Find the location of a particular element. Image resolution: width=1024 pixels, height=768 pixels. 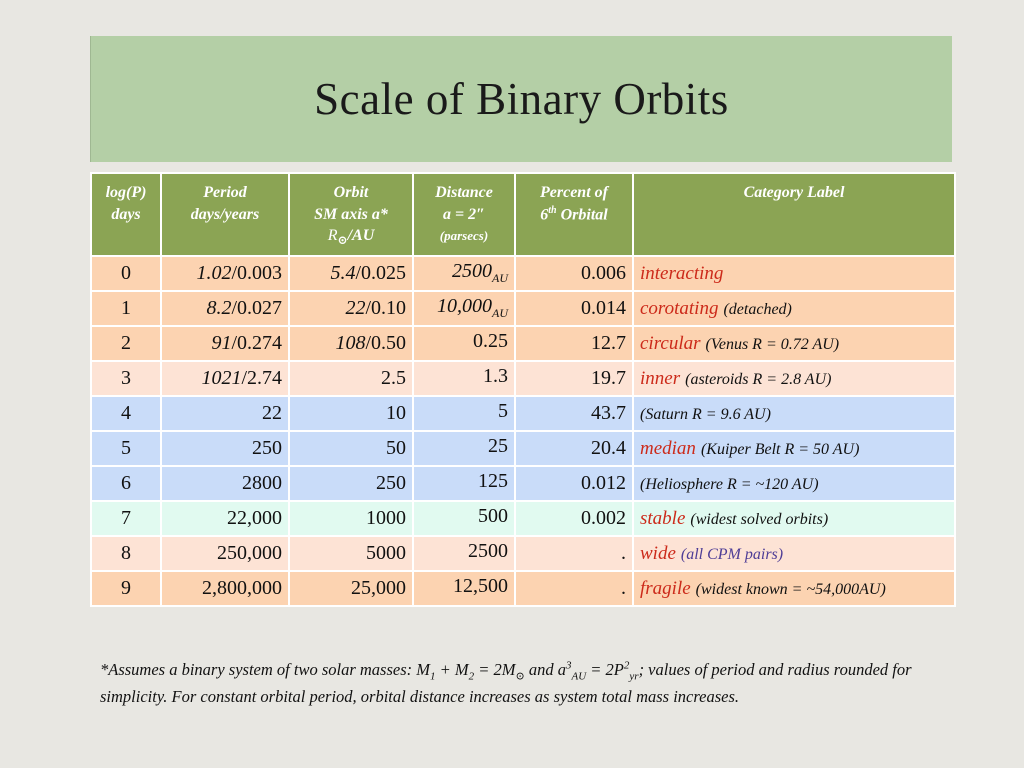

cell-category: wide (all CPM pairs) is located at coordinates (794, 553).